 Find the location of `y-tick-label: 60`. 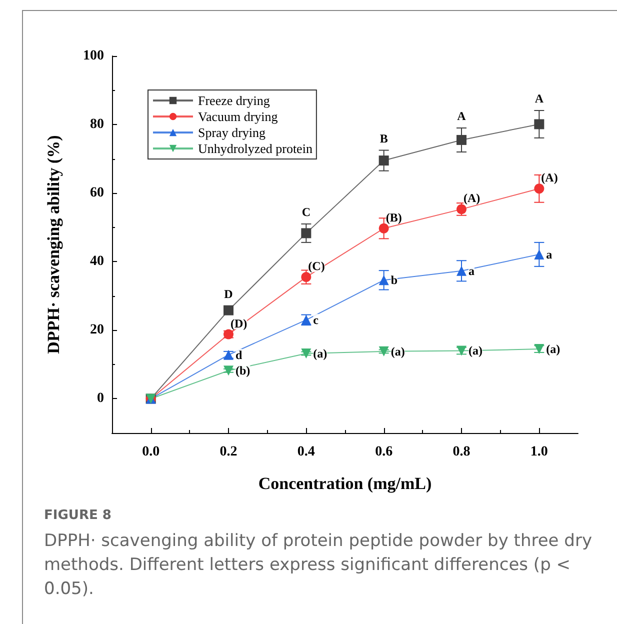

y-tick-label: 60 is located at coordinates (97, 193).